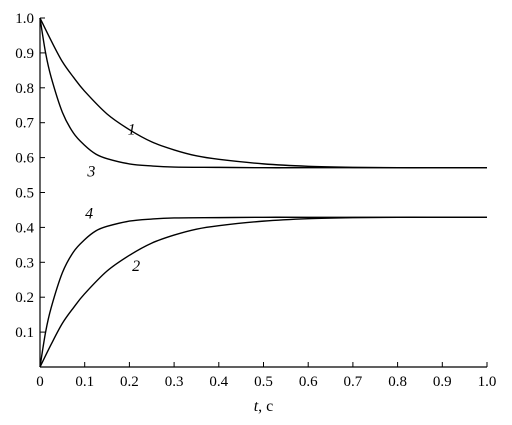 The image size is (512, 425). I want to click on curve-labels: 1 2 3 4, so click(112, 198).